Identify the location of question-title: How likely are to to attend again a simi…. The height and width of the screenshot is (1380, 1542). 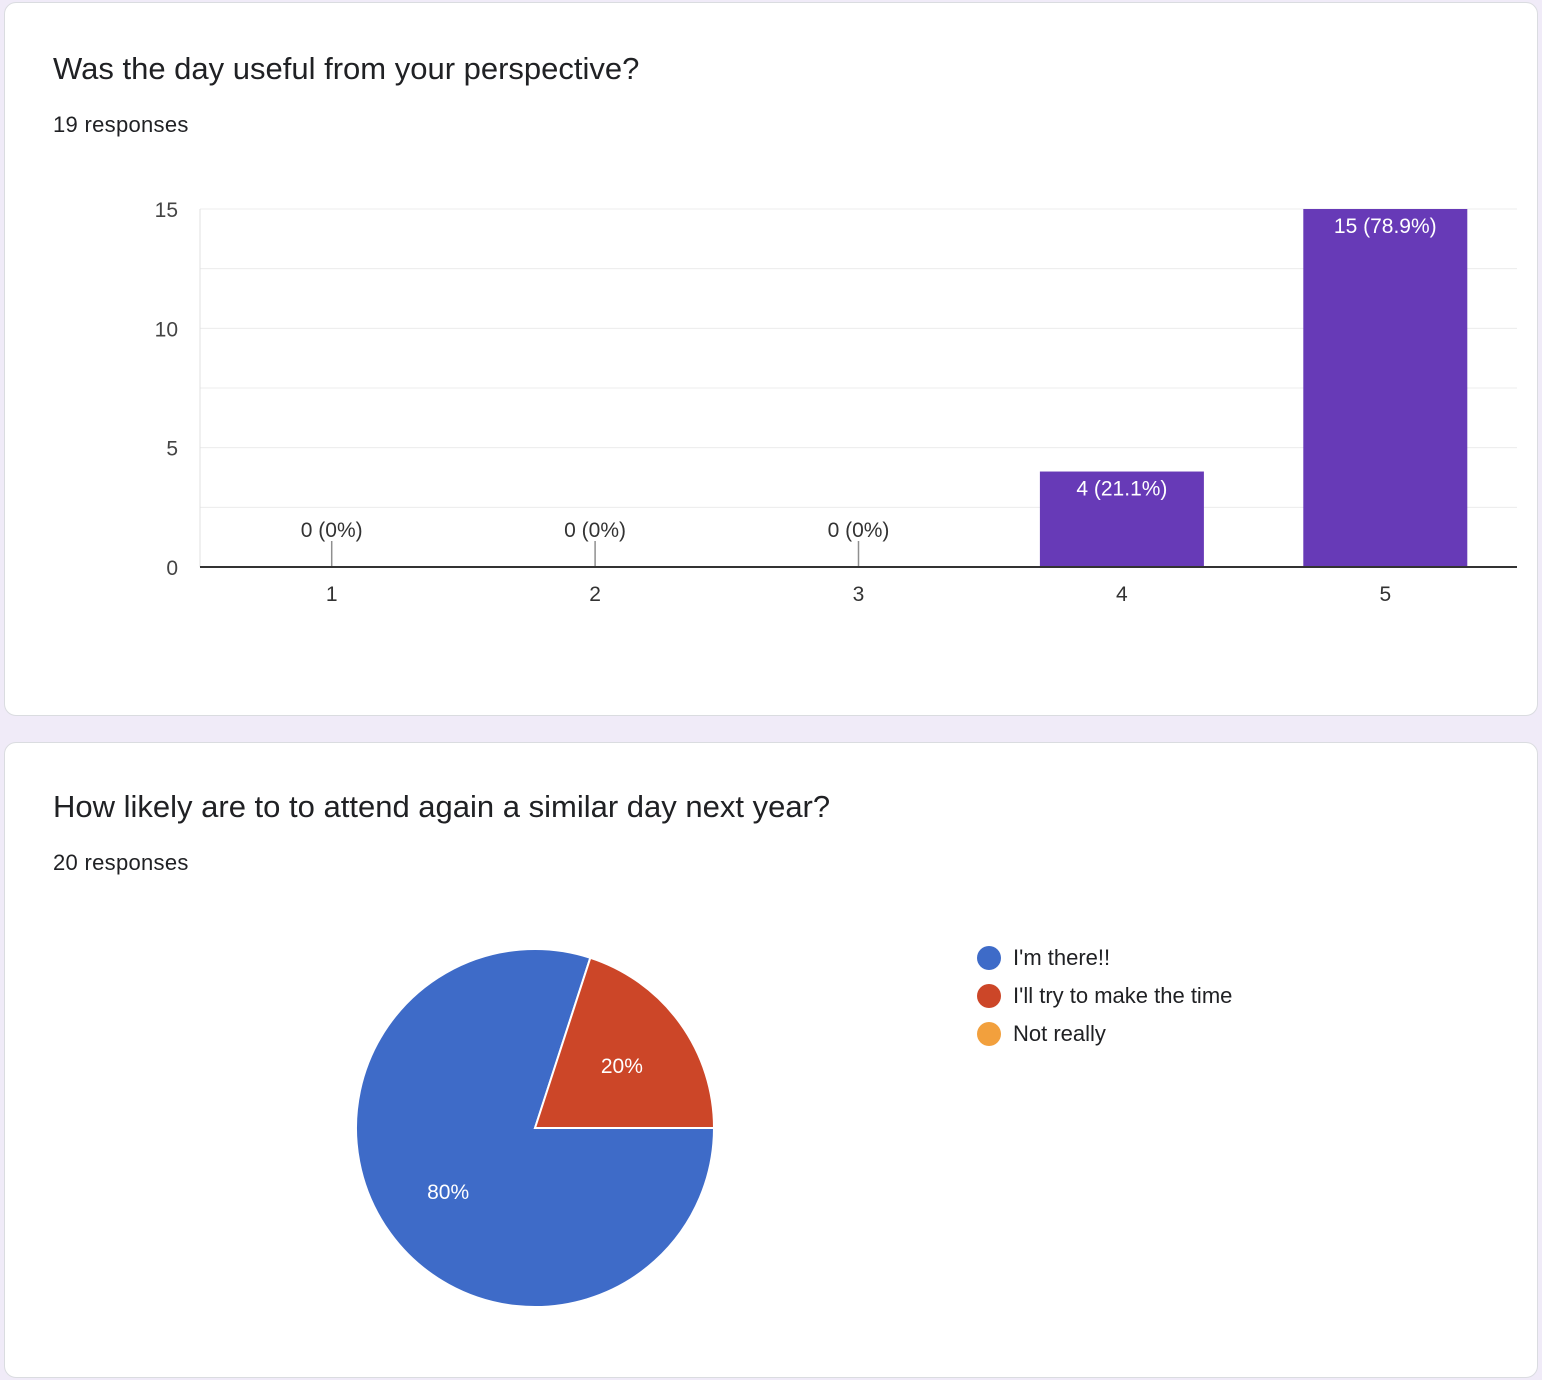
(442, 806).